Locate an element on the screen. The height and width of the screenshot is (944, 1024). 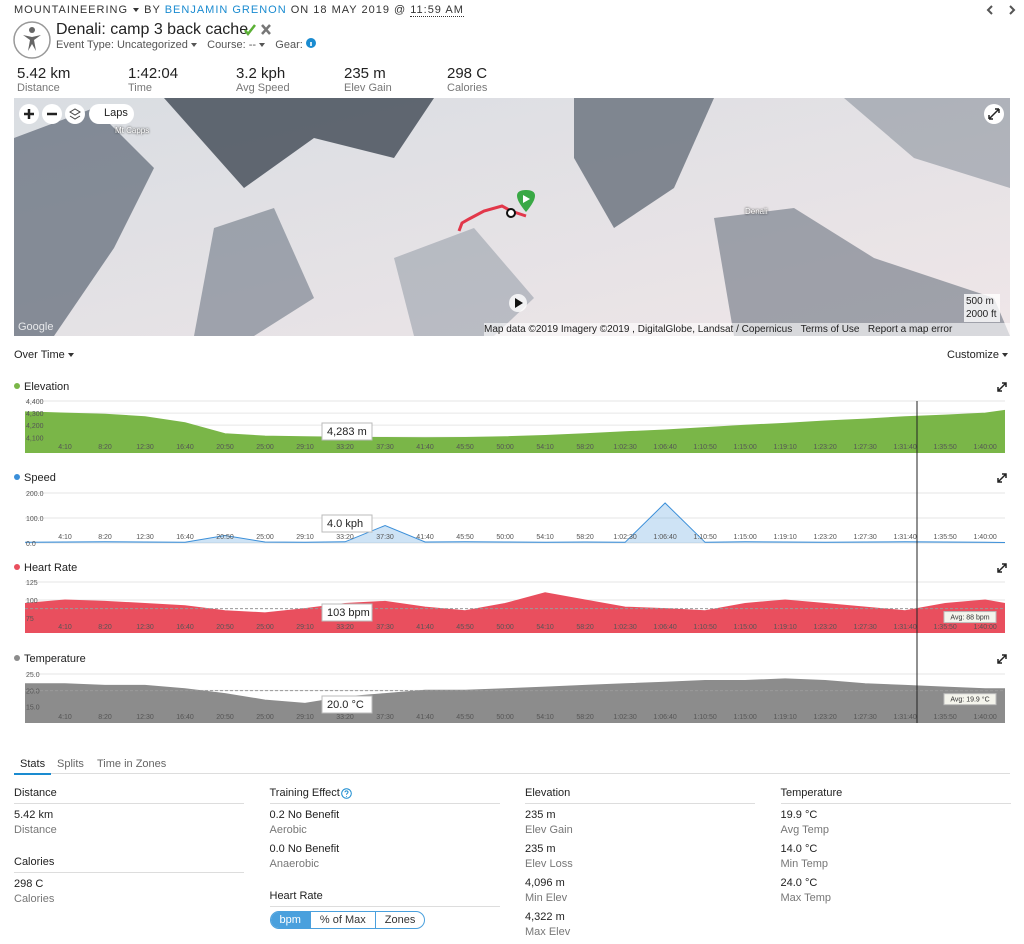
help-icon is located at coordinates (346, 793).